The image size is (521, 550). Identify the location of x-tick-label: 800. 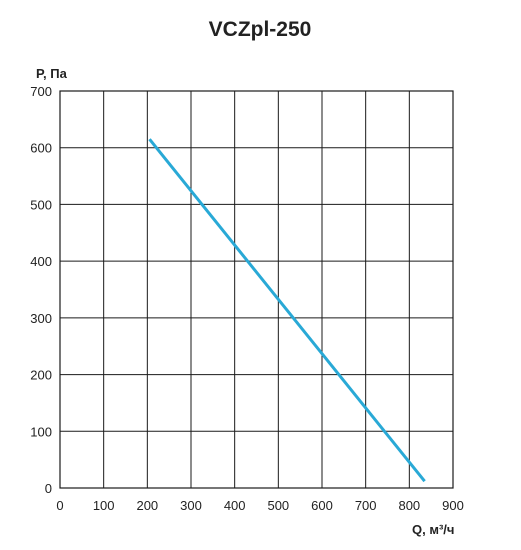
(409, 505).